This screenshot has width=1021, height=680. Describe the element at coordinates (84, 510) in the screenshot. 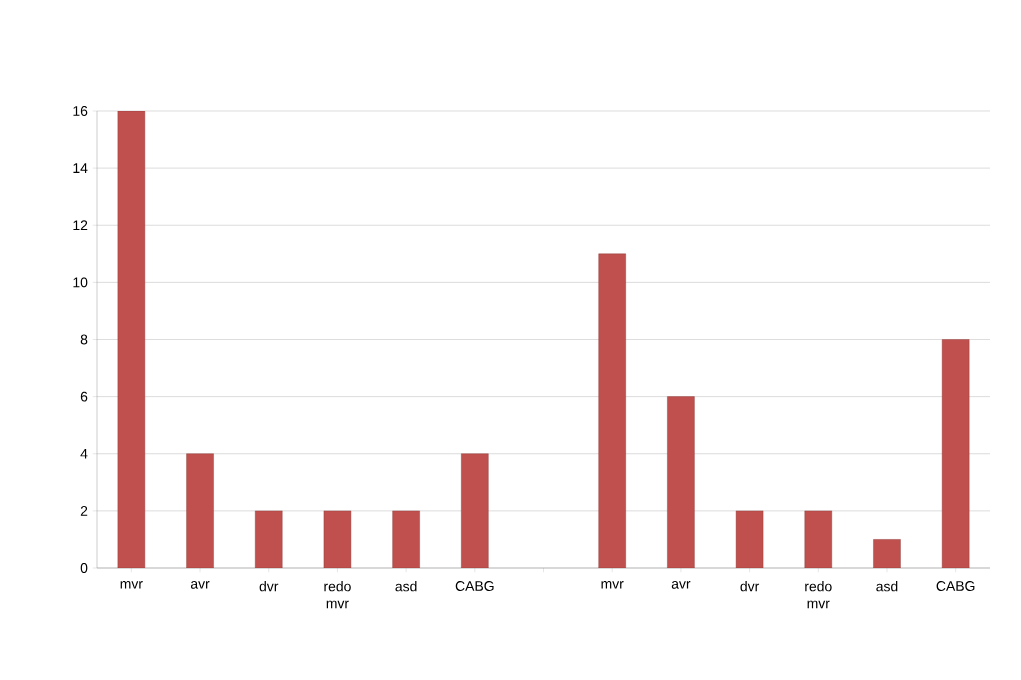

I see `y-tick-label: 2` at that location.